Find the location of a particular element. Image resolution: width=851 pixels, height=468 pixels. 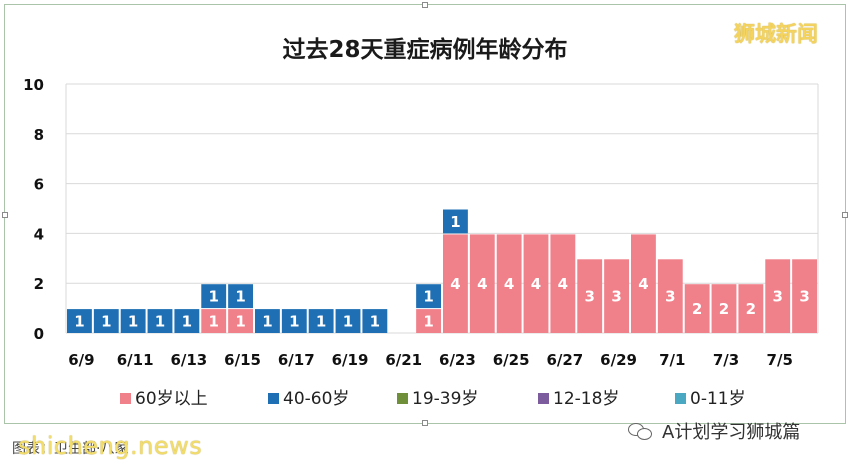

legend: 60岁以上 40-60岁 19-39岁 12-18岁 0-11岁 is located at coordinates (433, 399).